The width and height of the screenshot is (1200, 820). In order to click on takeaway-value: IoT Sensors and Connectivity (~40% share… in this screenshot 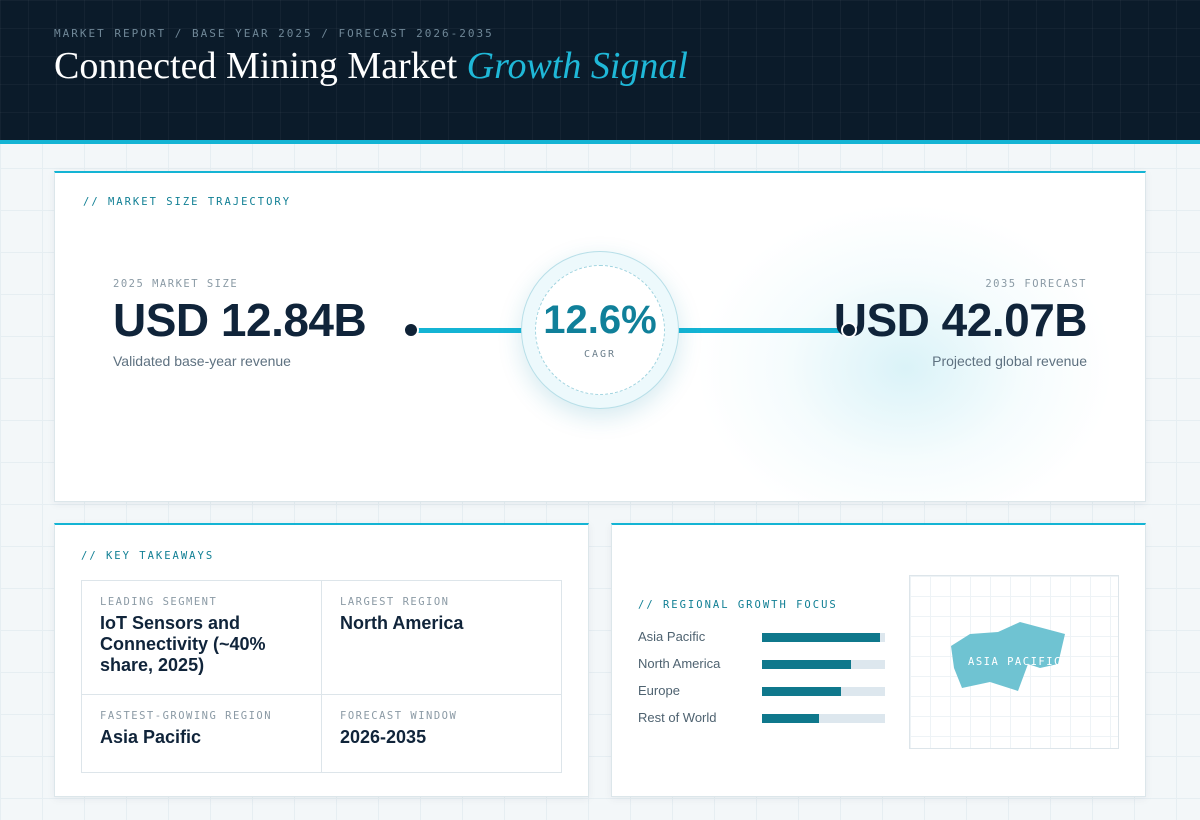, I will do `click(183, 644)`.